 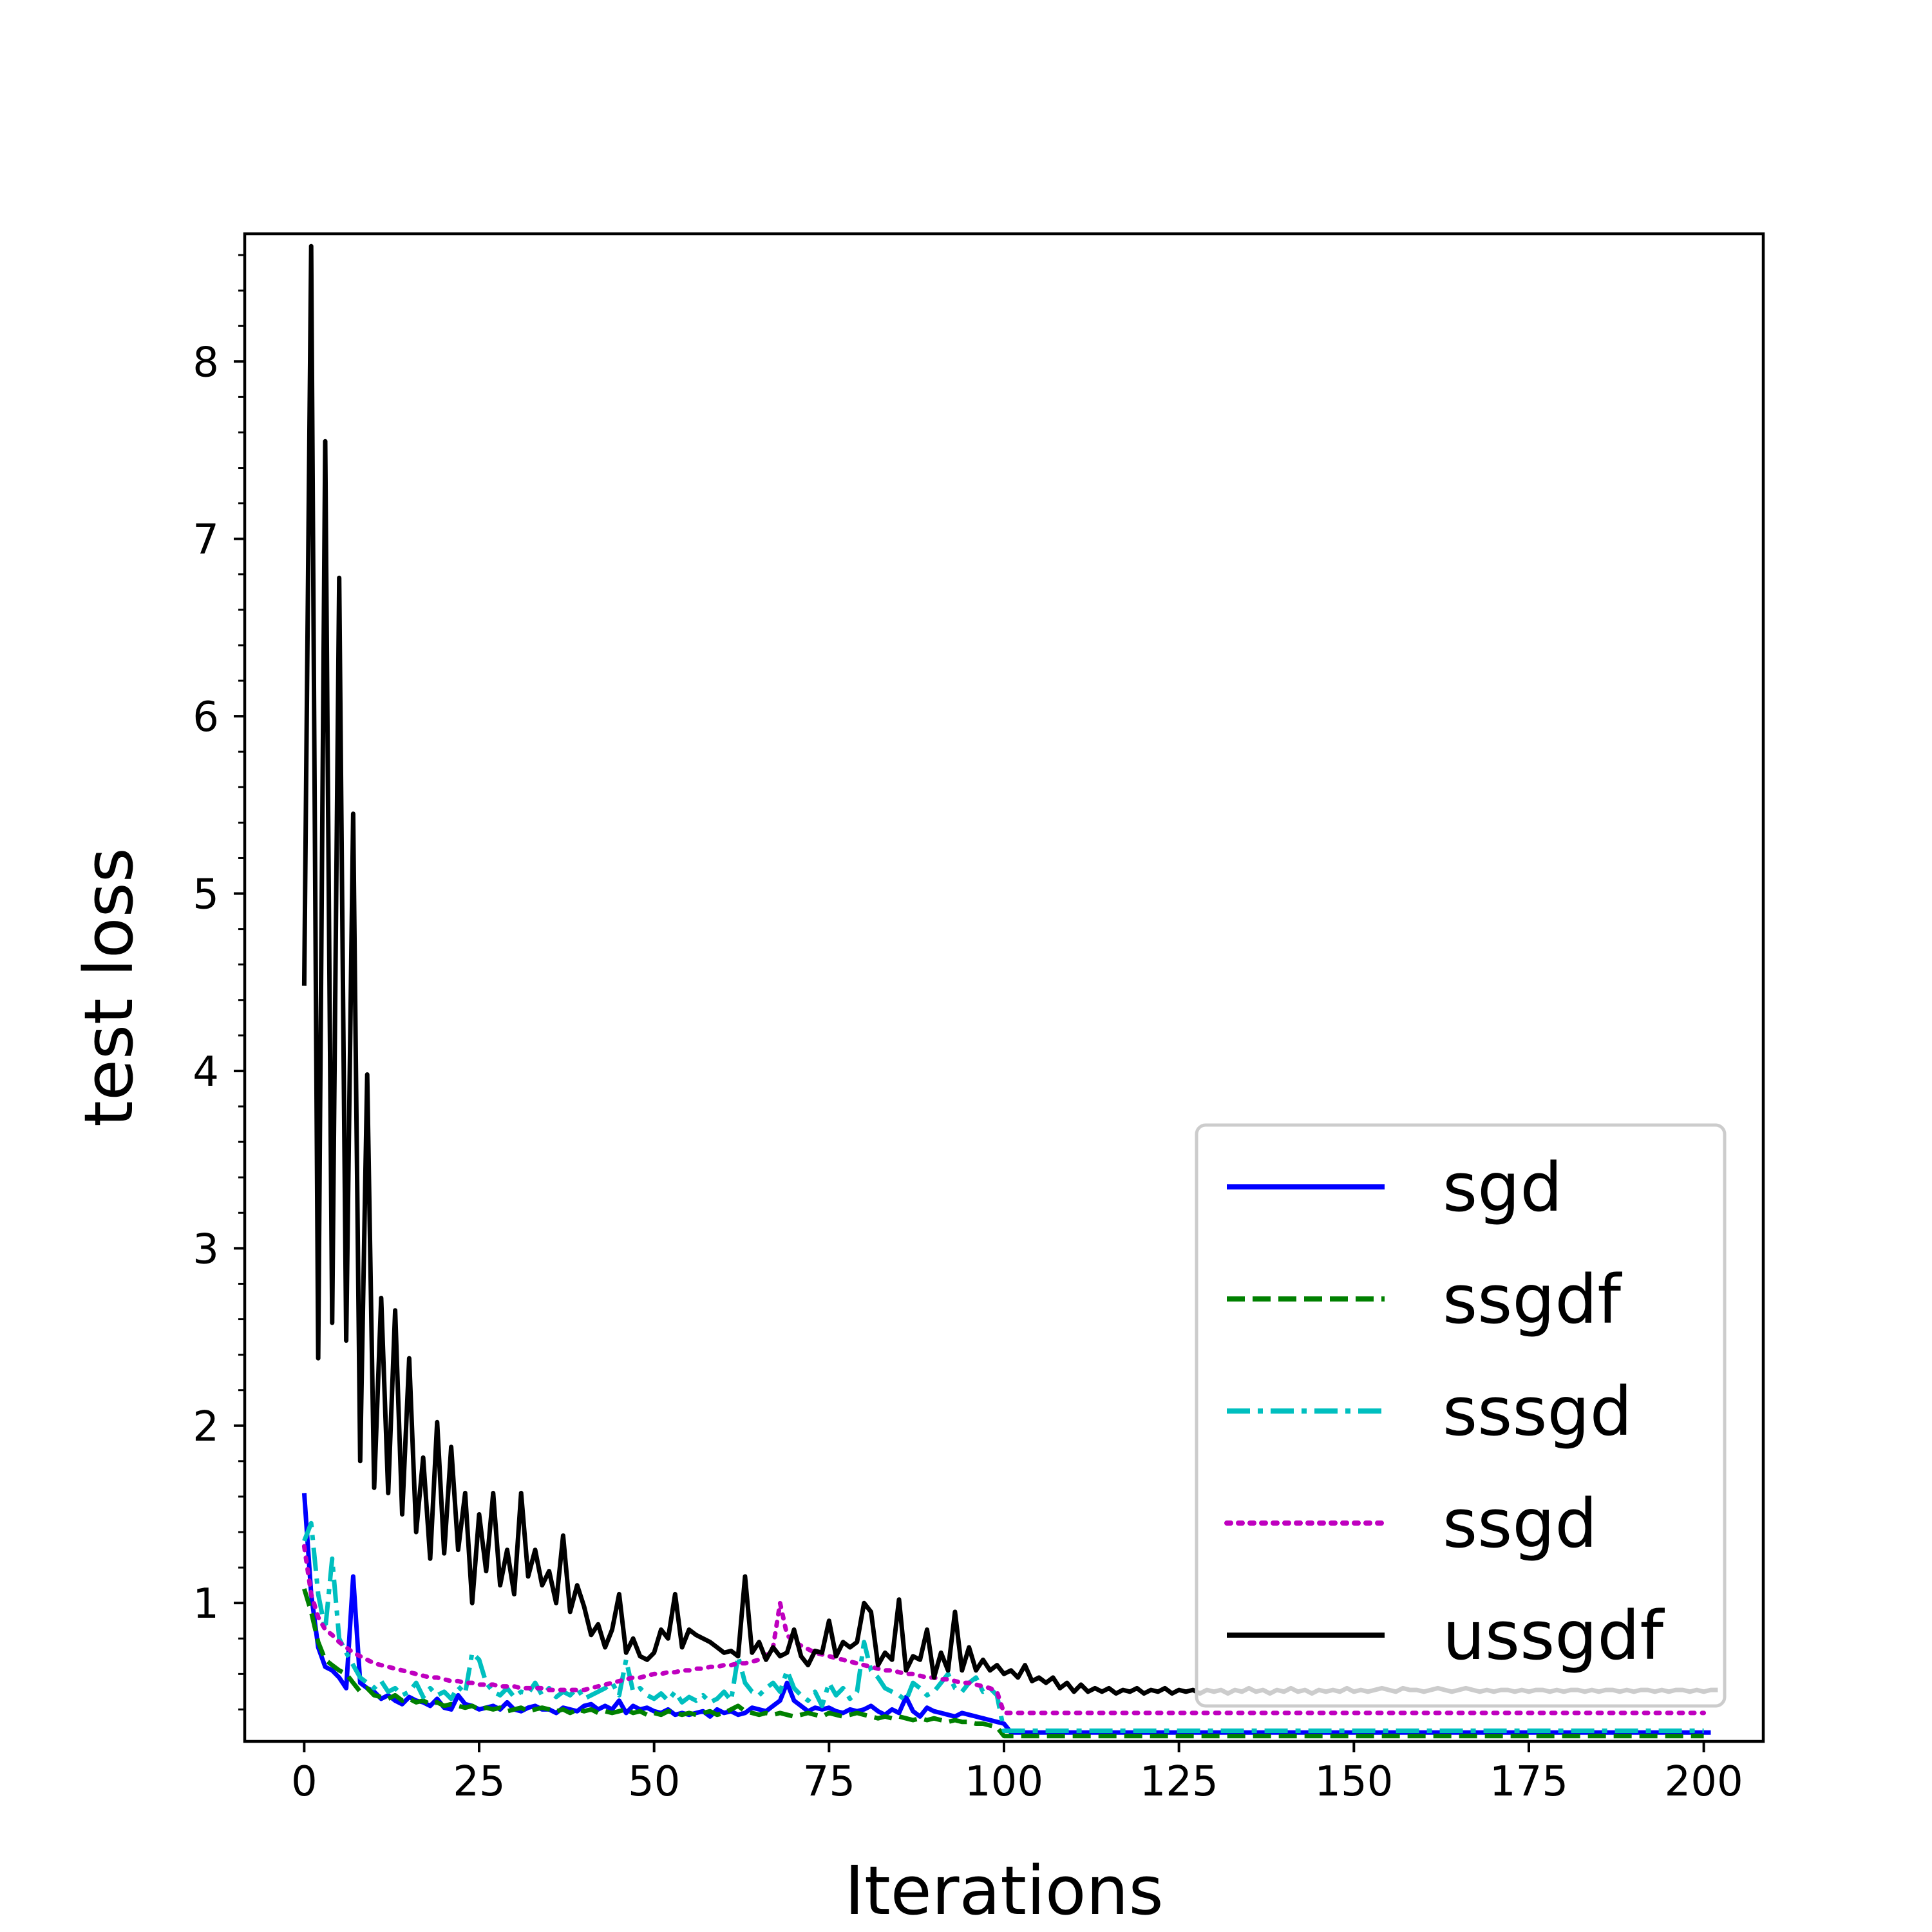 I want to click on y-tick-label: 6, so click(x=206, y=717).